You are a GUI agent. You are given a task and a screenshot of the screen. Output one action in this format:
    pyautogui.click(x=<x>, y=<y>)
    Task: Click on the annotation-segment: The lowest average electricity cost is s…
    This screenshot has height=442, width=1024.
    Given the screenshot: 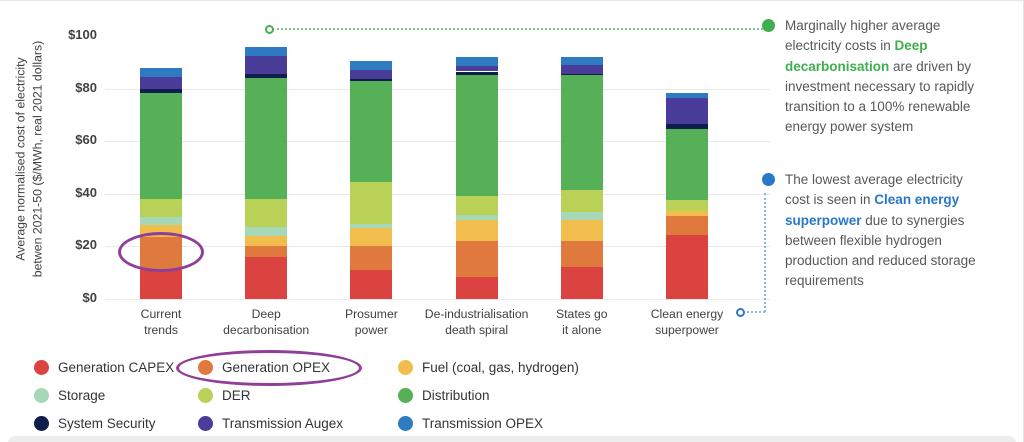 What is the action you would take?
    pyautogui.click(x=874, y=190)
    